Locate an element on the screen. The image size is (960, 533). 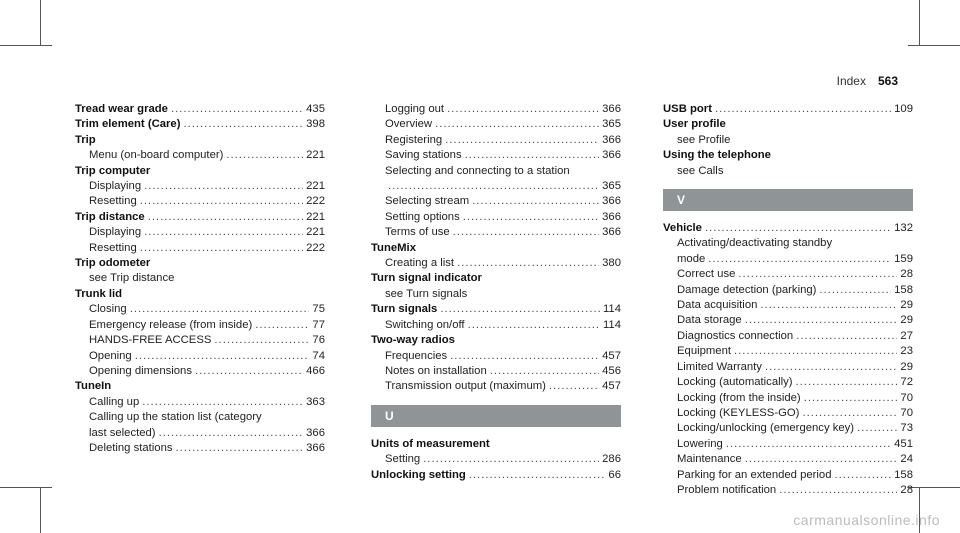
index-subentry: Opening dimensions 466 is located at coordinates (200, 371).